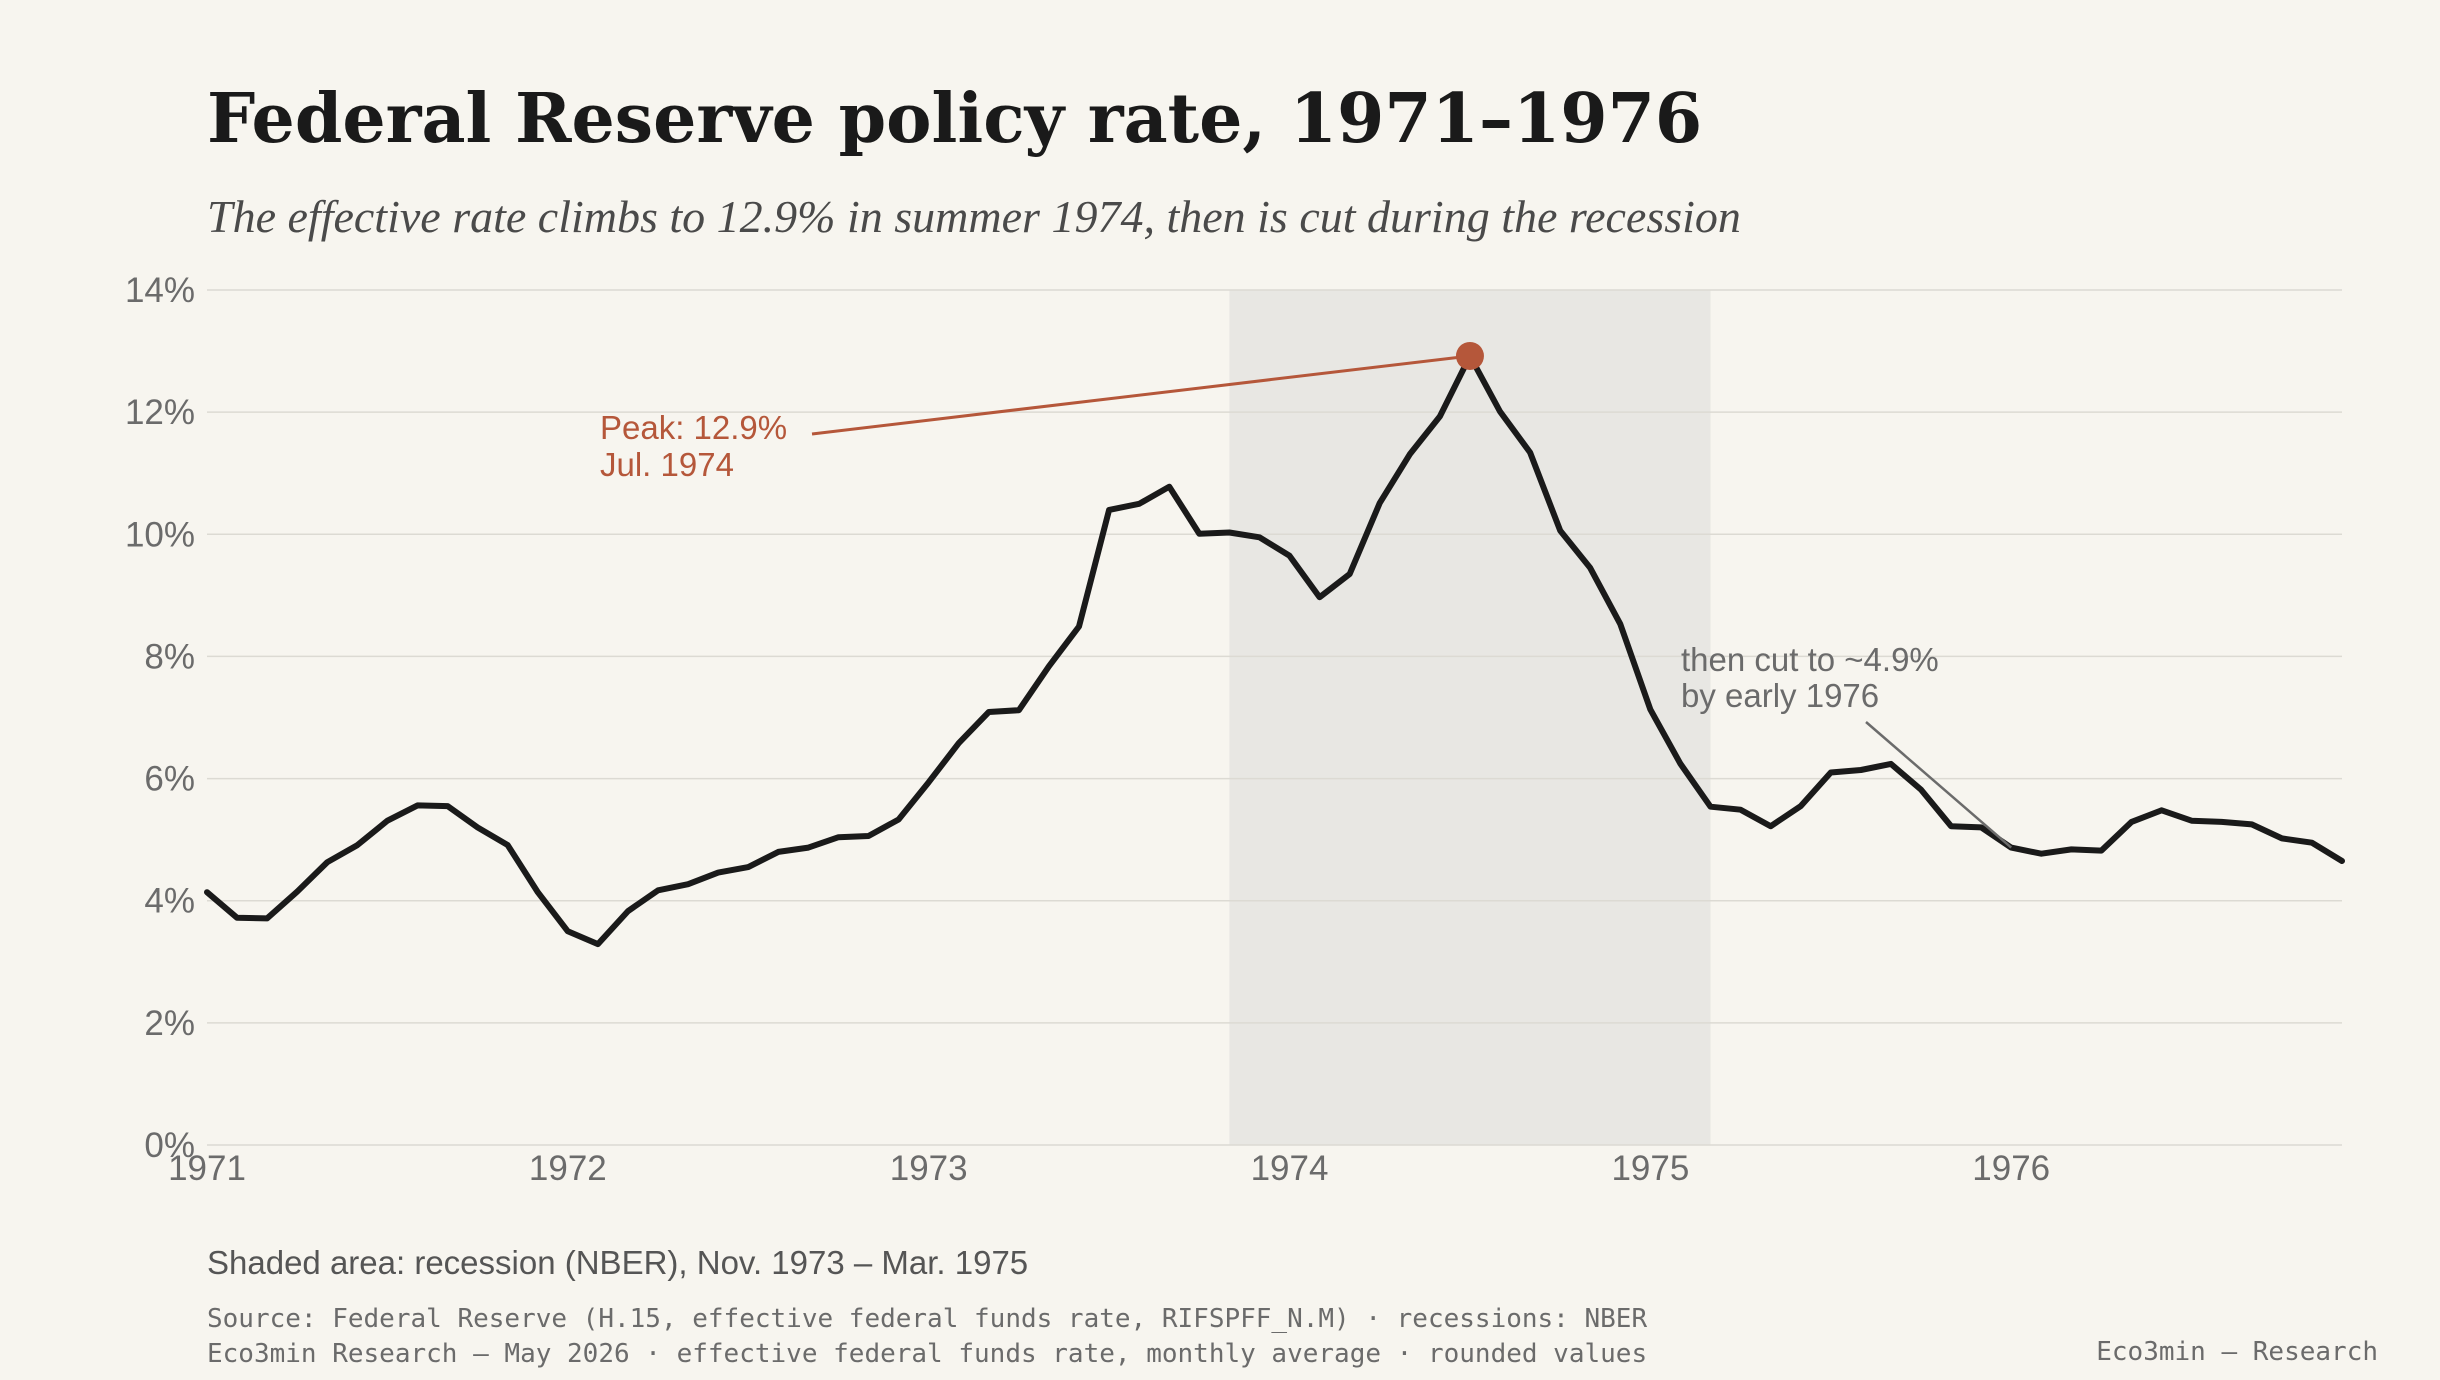 The image size is (2440, 1380). I want to click on chart-title: Federal Reserve policy rate, 1971–1976, so click(955, 119).